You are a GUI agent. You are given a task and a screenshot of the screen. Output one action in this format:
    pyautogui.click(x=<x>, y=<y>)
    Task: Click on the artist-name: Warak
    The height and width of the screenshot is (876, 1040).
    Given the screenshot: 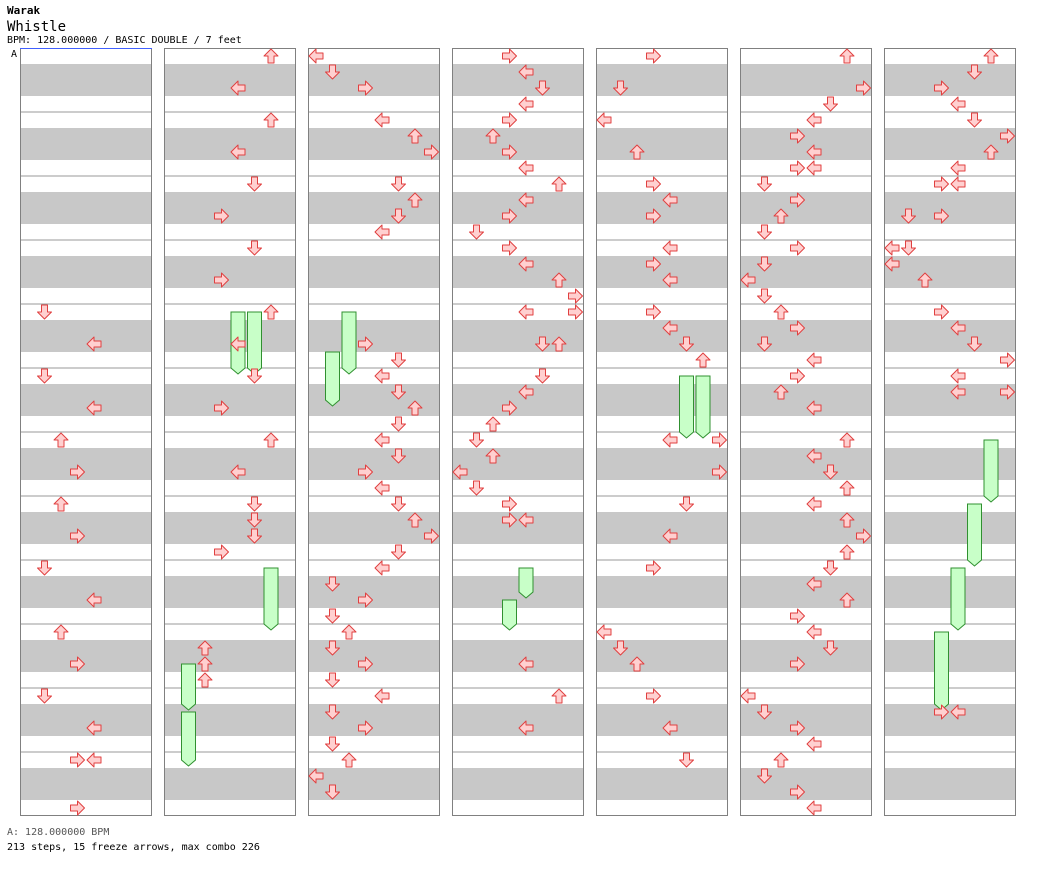 What is the action you would take?
    pyautogui.click(x=24, y=10)
    